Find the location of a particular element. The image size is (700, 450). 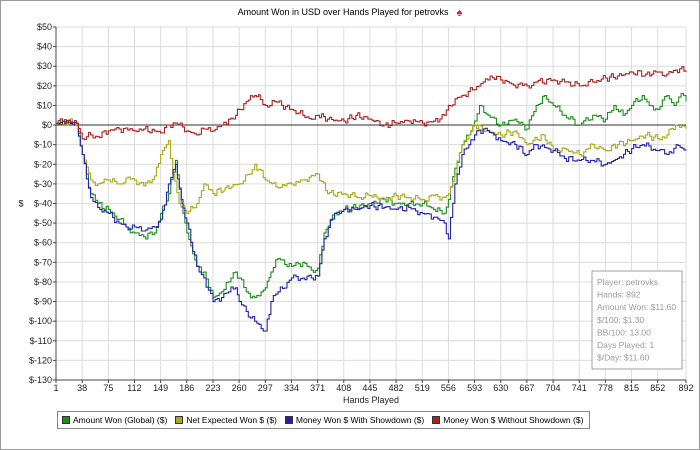

x-axis-title: Hands Played is located at coordinates (371, 400).